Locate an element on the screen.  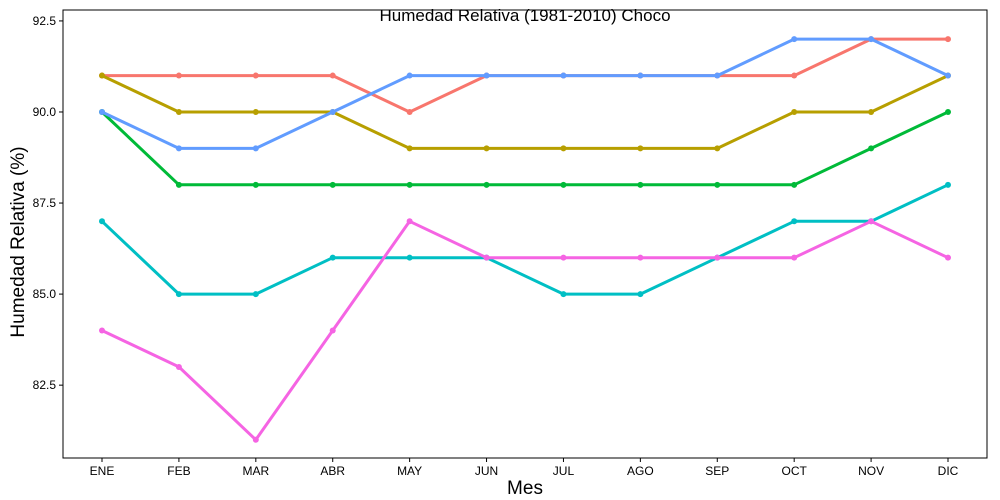
x-tick-label: JUN is located at coordinates (486, 471).